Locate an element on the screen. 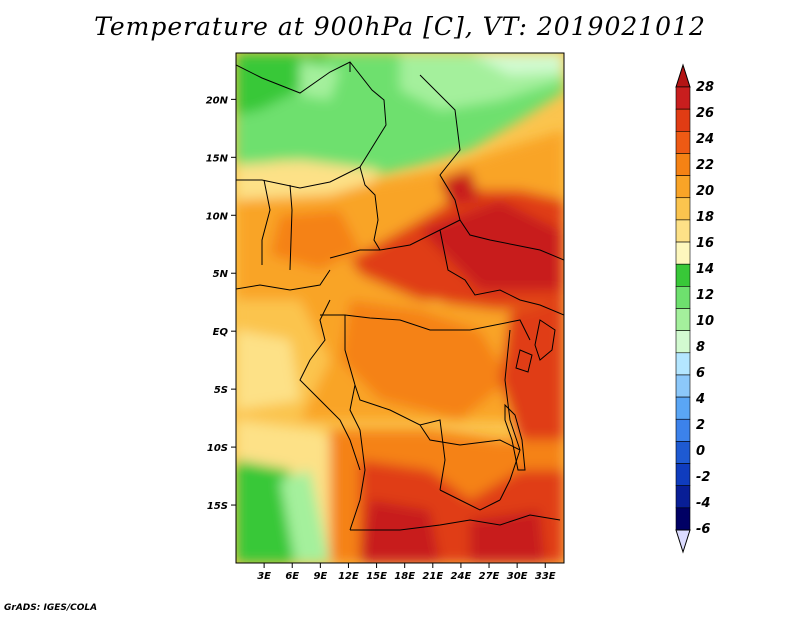 This screenshot has height=618, width=800. lon-tick-label: 18E is located at coordinates (404, 576).